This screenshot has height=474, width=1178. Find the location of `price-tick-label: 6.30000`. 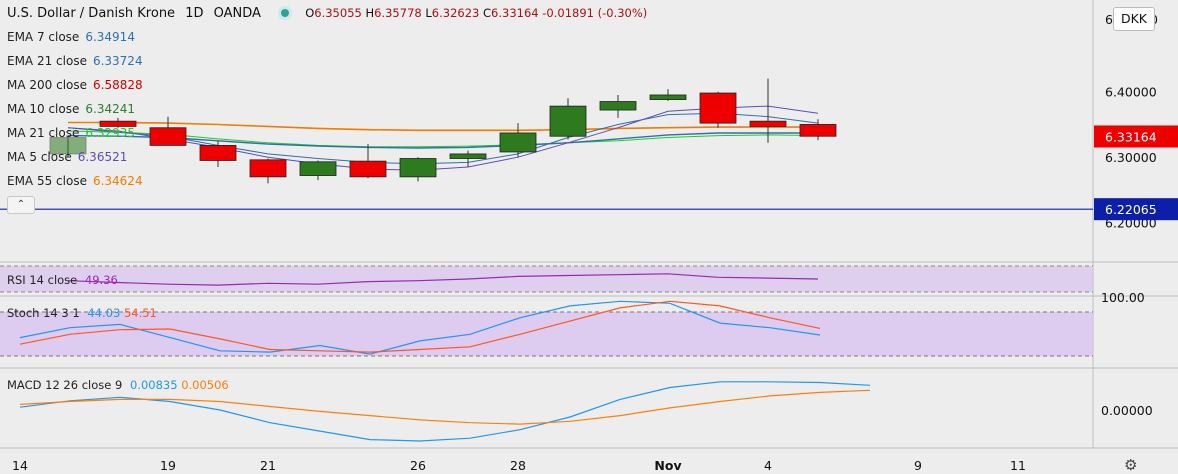

price-tick-label: 6.30000 is located at coordinates (1131, 157).